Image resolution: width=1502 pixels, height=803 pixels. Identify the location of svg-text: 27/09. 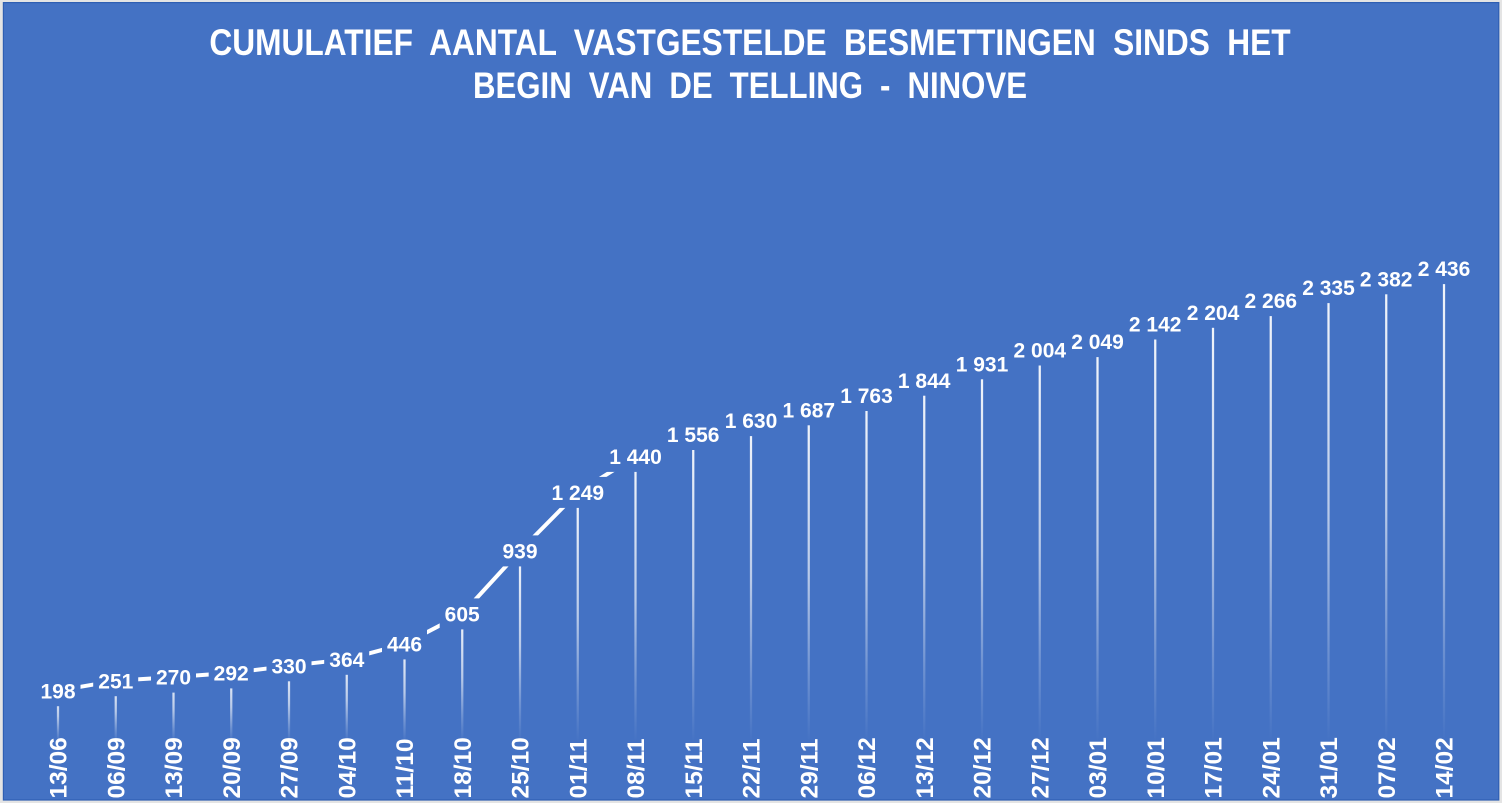
(290, 767).